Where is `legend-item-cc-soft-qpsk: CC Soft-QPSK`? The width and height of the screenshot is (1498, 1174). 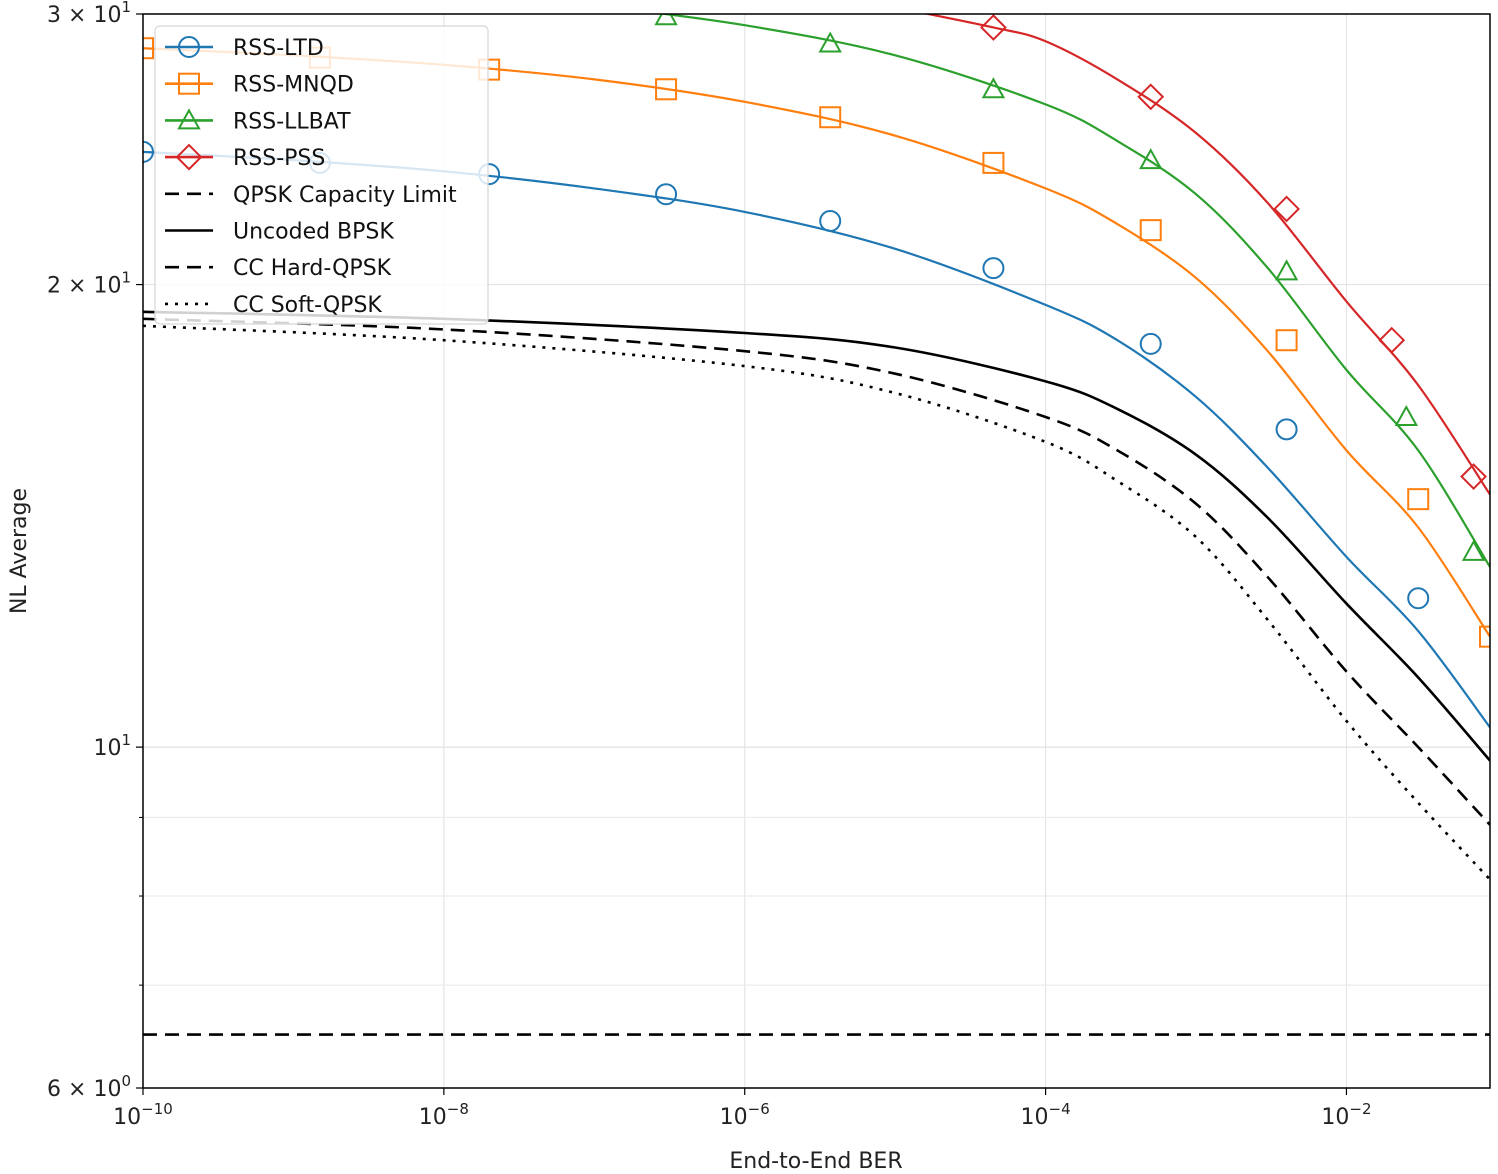
legend-item-cc-soft-qpsk: CC Soft-QPSK is located at coordinates (273, 305).